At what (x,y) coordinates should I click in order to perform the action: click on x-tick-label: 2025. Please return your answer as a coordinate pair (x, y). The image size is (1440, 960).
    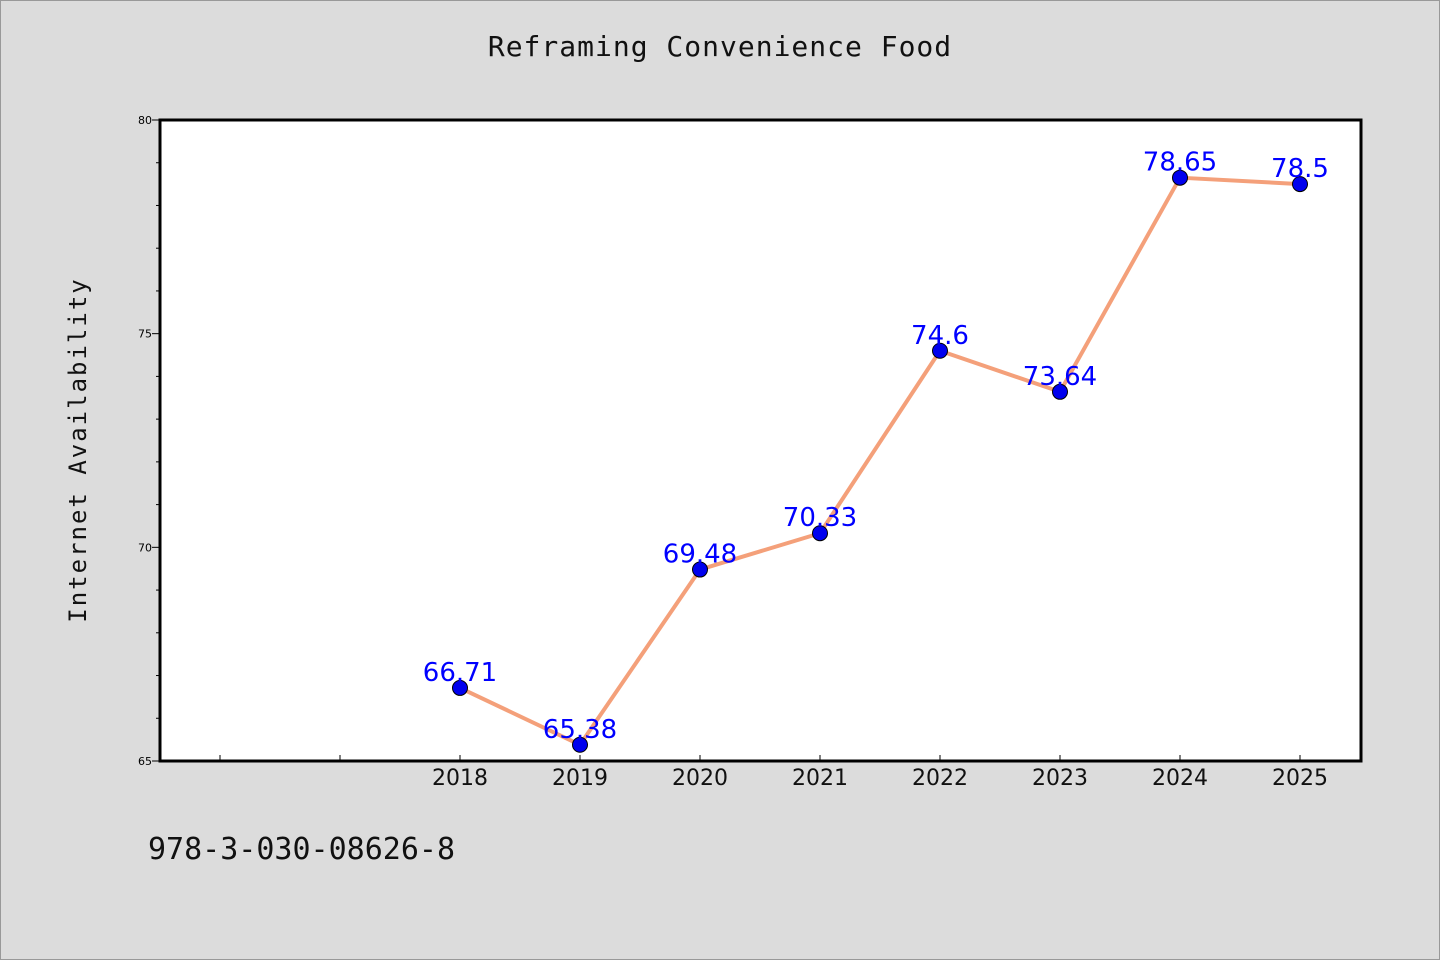
    Looking at the image, I should click on (1300, 778).